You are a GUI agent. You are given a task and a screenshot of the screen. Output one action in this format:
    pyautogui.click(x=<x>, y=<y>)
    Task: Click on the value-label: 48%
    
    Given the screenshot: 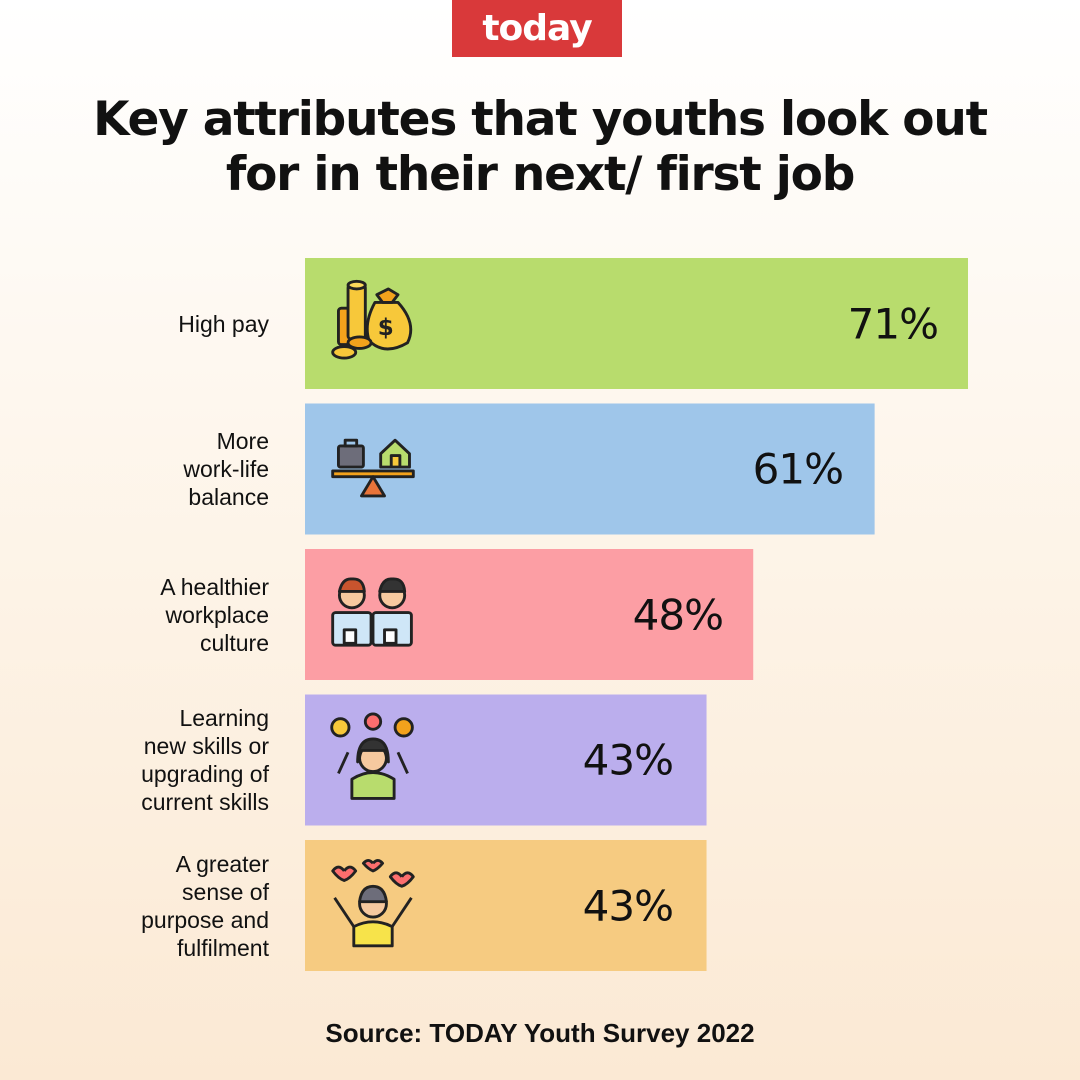 What is the action you would take?
    pyautogui.click(x=678, y=614)
    